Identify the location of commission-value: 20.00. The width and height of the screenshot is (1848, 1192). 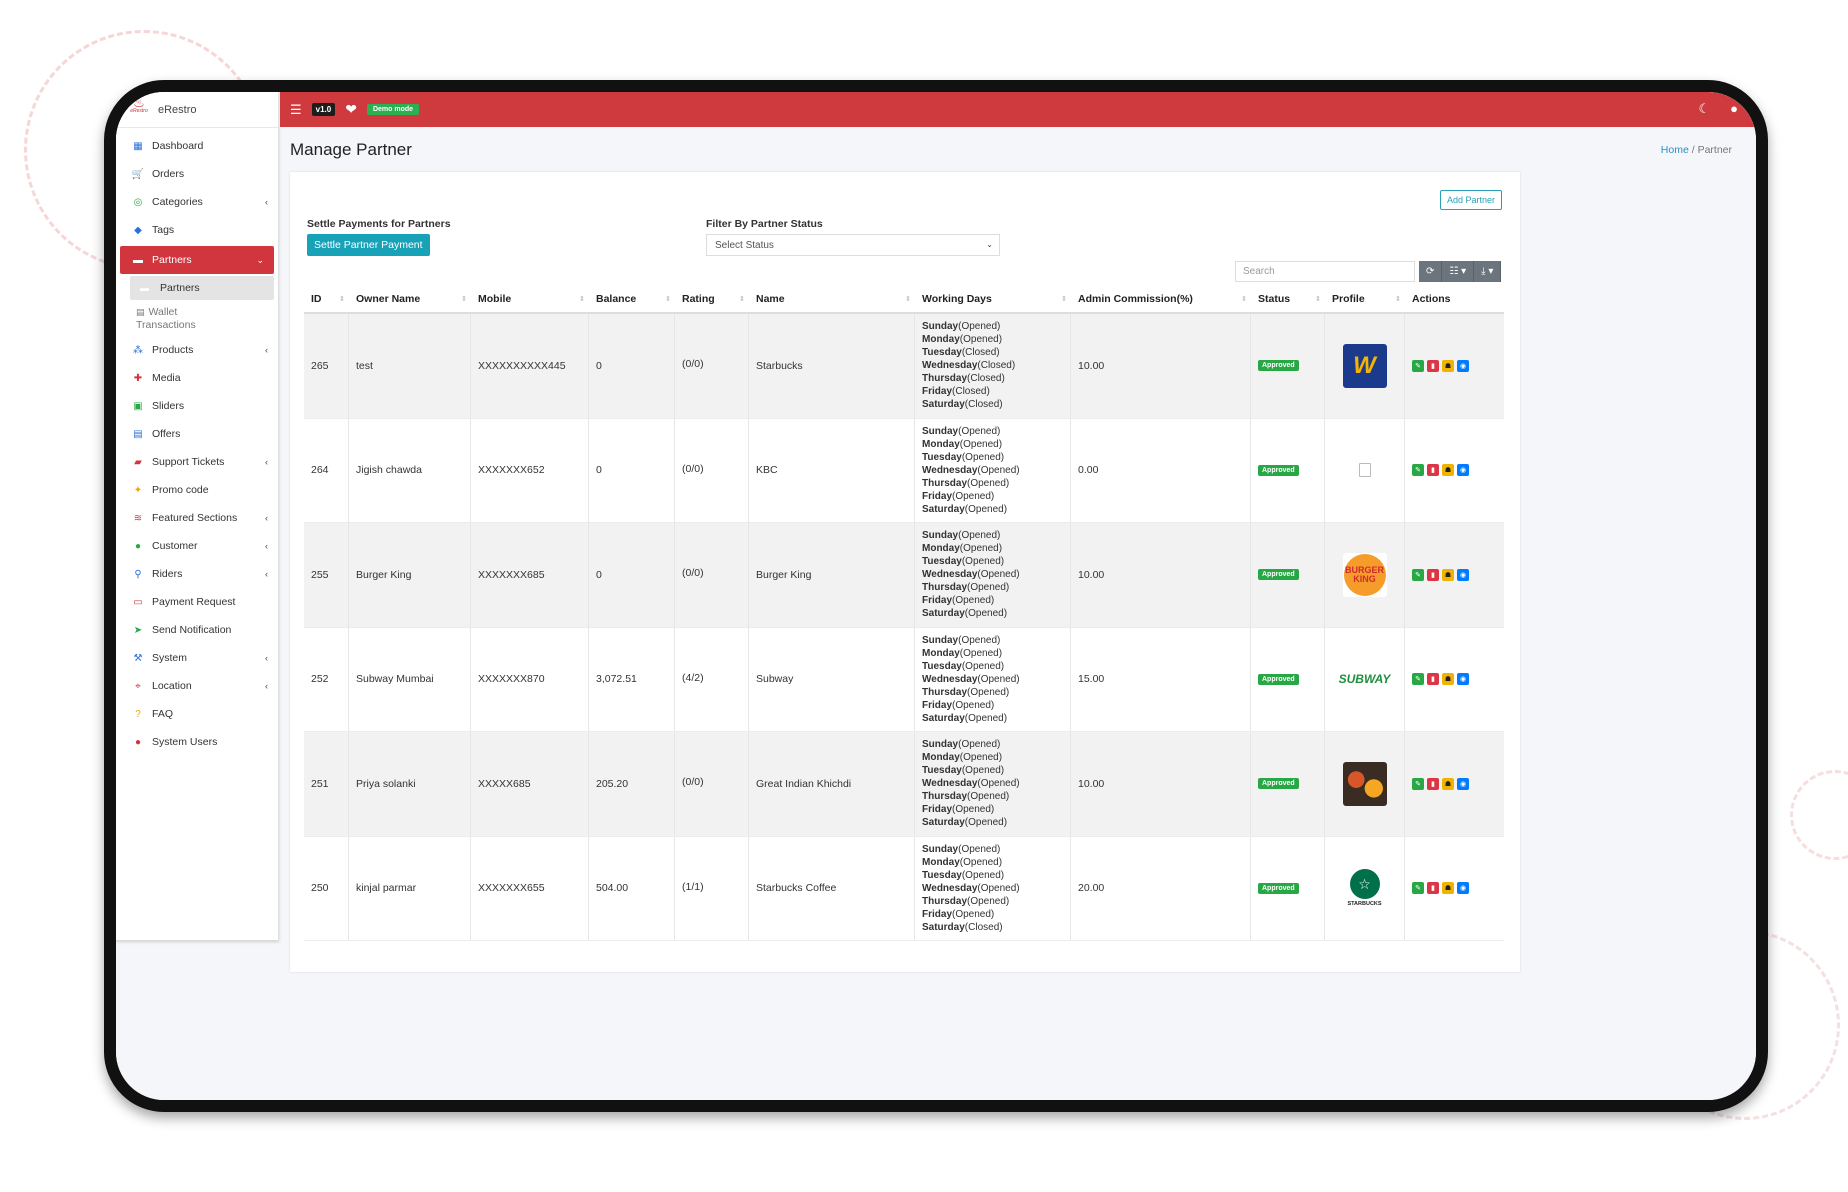
(1091, 888).